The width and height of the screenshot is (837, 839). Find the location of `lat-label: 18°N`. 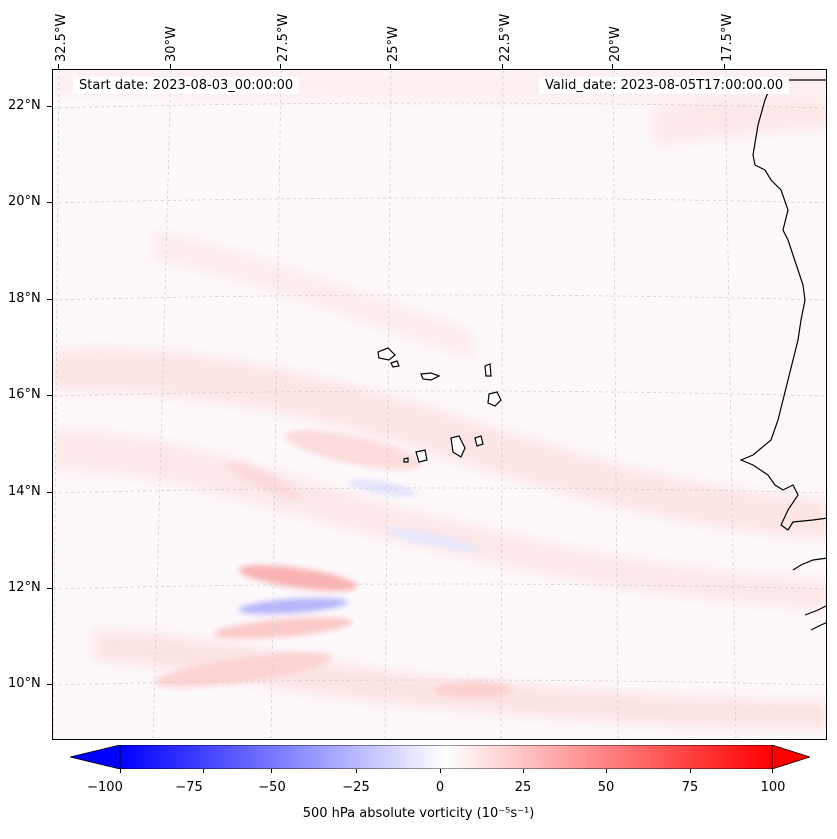

lat-label: 18°N is located at coordinates (24, 298).